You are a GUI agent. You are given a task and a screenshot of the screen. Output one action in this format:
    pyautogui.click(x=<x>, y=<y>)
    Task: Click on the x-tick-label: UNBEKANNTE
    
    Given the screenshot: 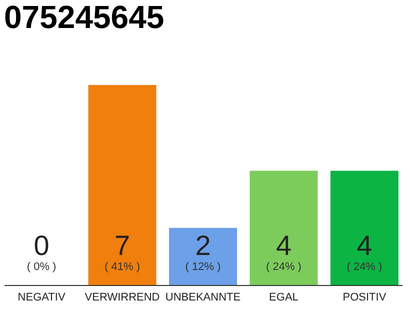 What is the action you would take?
    pyautogui.click(x=203, y=298)
    